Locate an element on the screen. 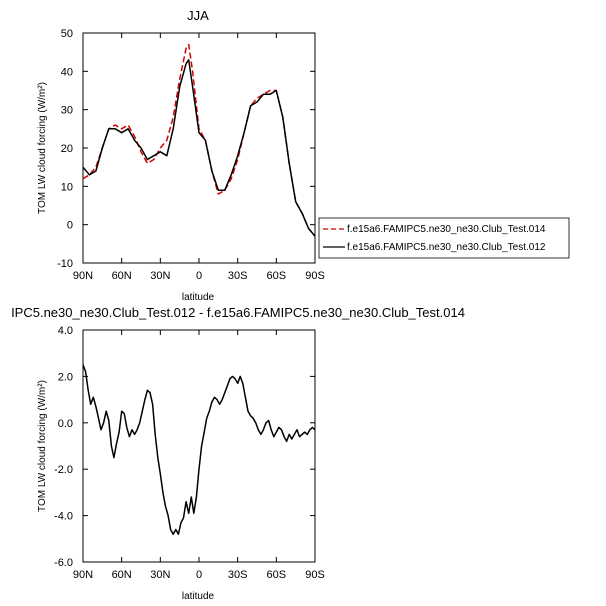 This screenshot has height=606, width=606. bottom-series-lines is located at coordinates (199, 449).